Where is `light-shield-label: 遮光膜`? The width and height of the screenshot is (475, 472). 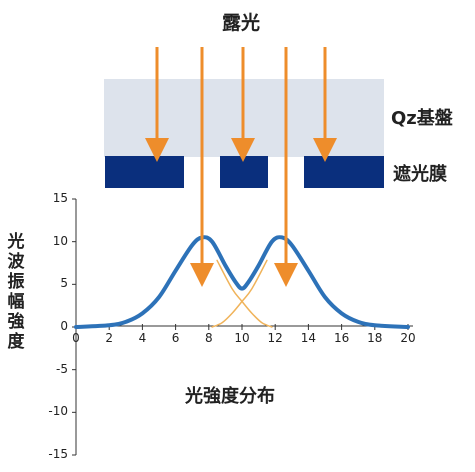 light-shield-label: 遮光膜 is located at coordinates (420, 174).